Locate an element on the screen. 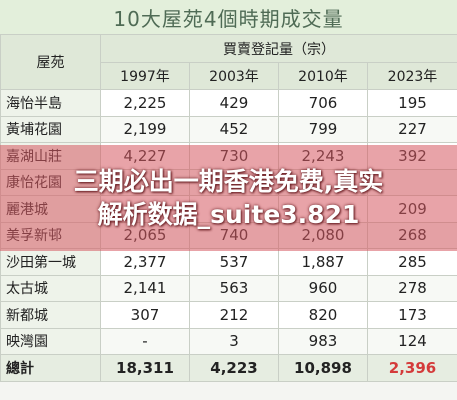 The width and height of the screenshot is (457, 400). table-row: 沙田第一城 2,377 537 1,887 285 is located at coordinates (228, 262).